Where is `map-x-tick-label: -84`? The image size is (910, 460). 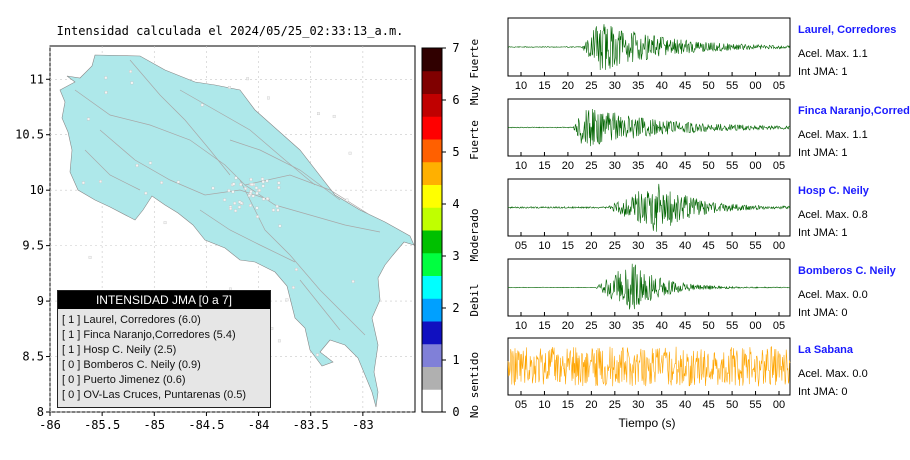
map-x-tick-label: -84 is located at coordinates (259, 425).